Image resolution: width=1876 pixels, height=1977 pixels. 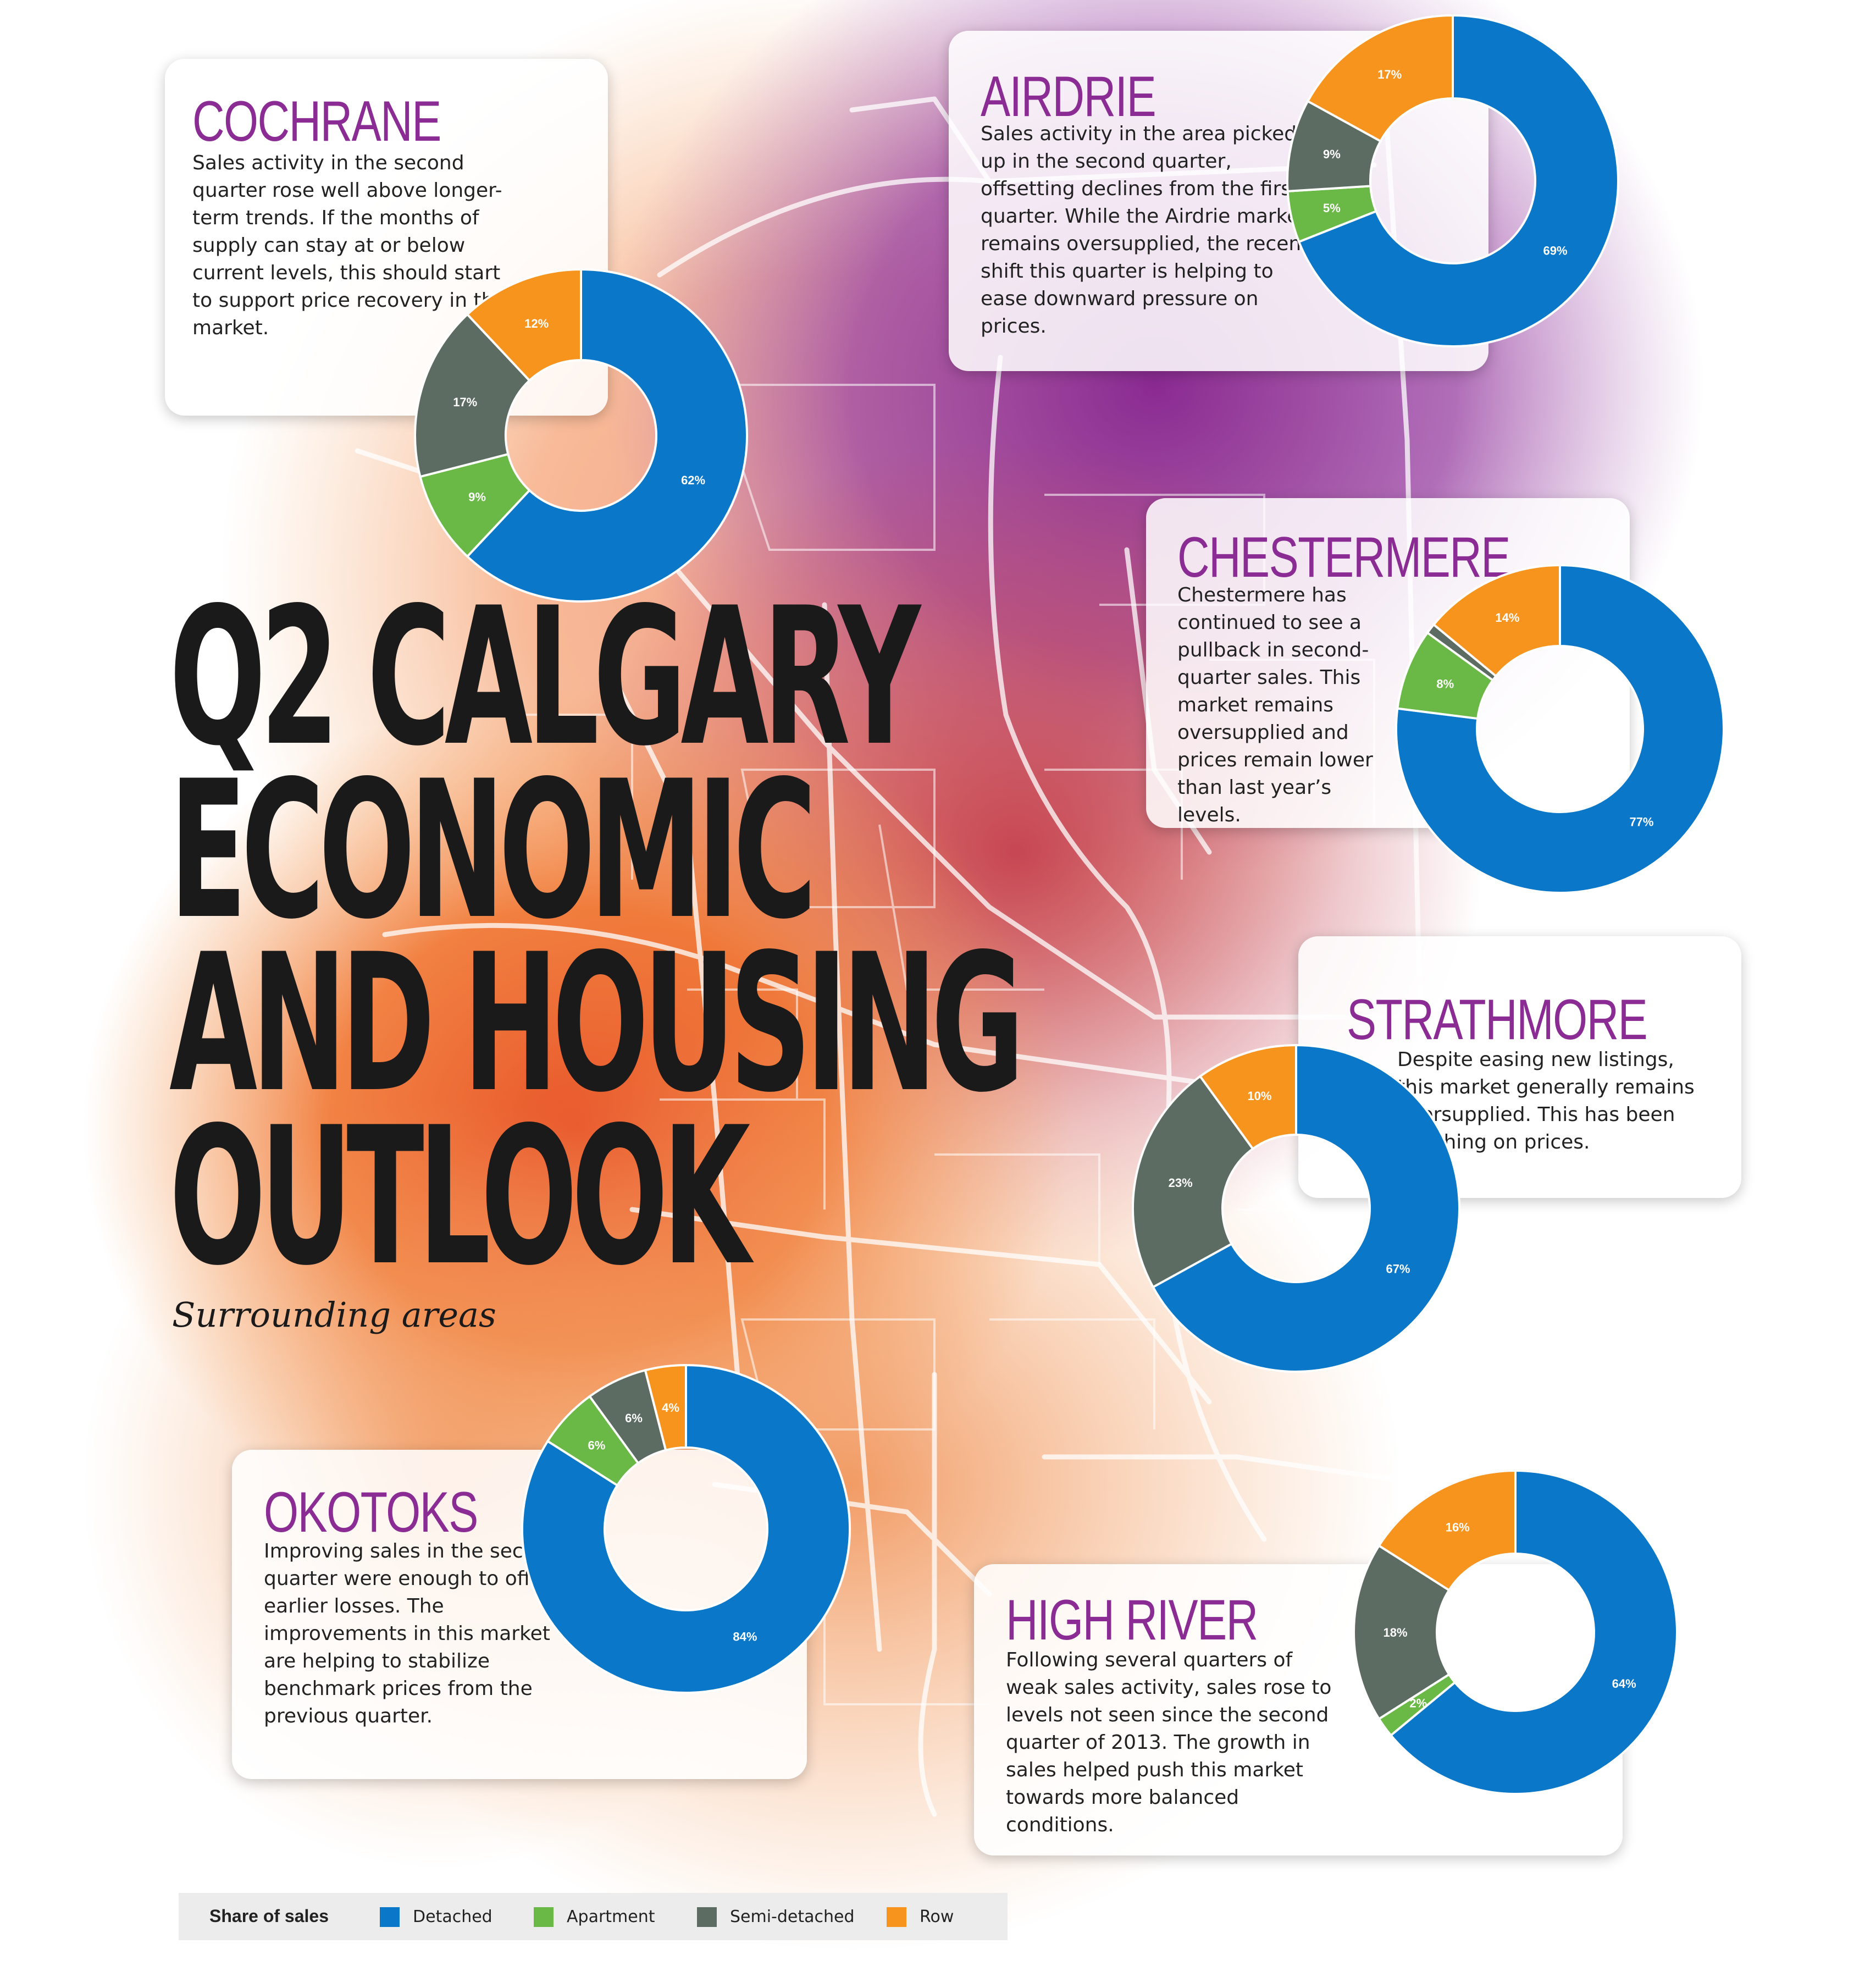 I want to click on slice-high-river-semi-detached, so click(x=1402, y=1632).